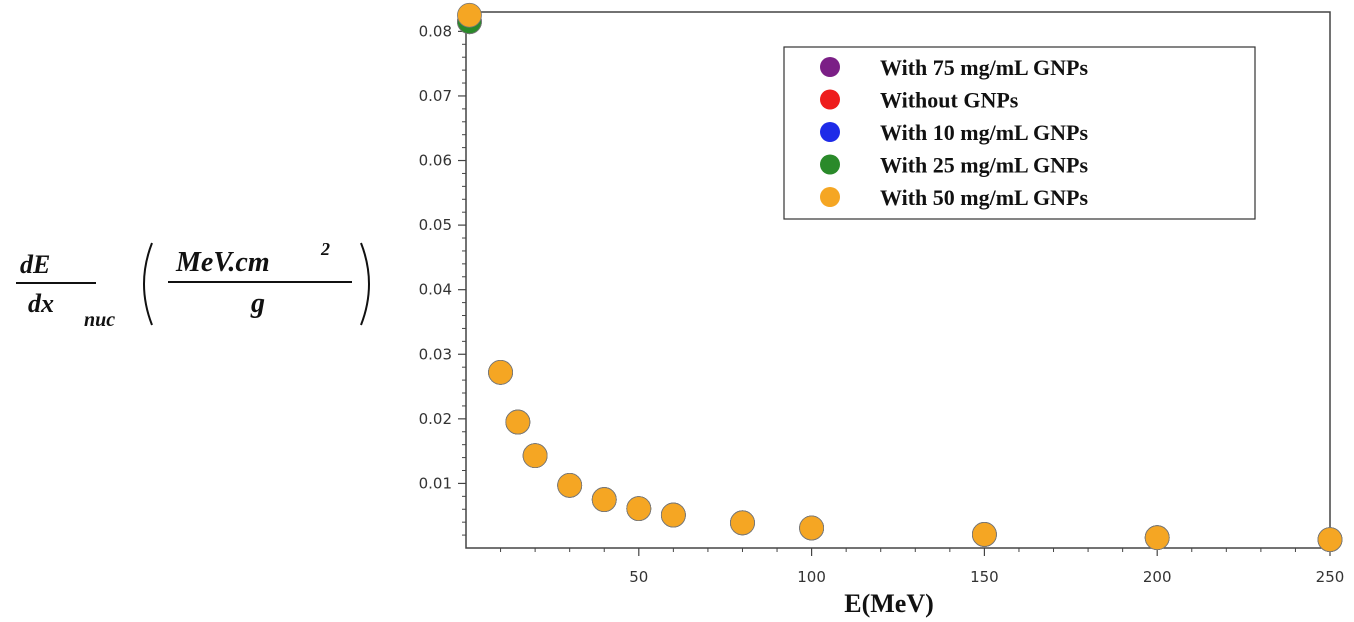 This screenshot has height=622, width=1354. I want to click on ylabel-unit-denominator: g, so click(257, 303).